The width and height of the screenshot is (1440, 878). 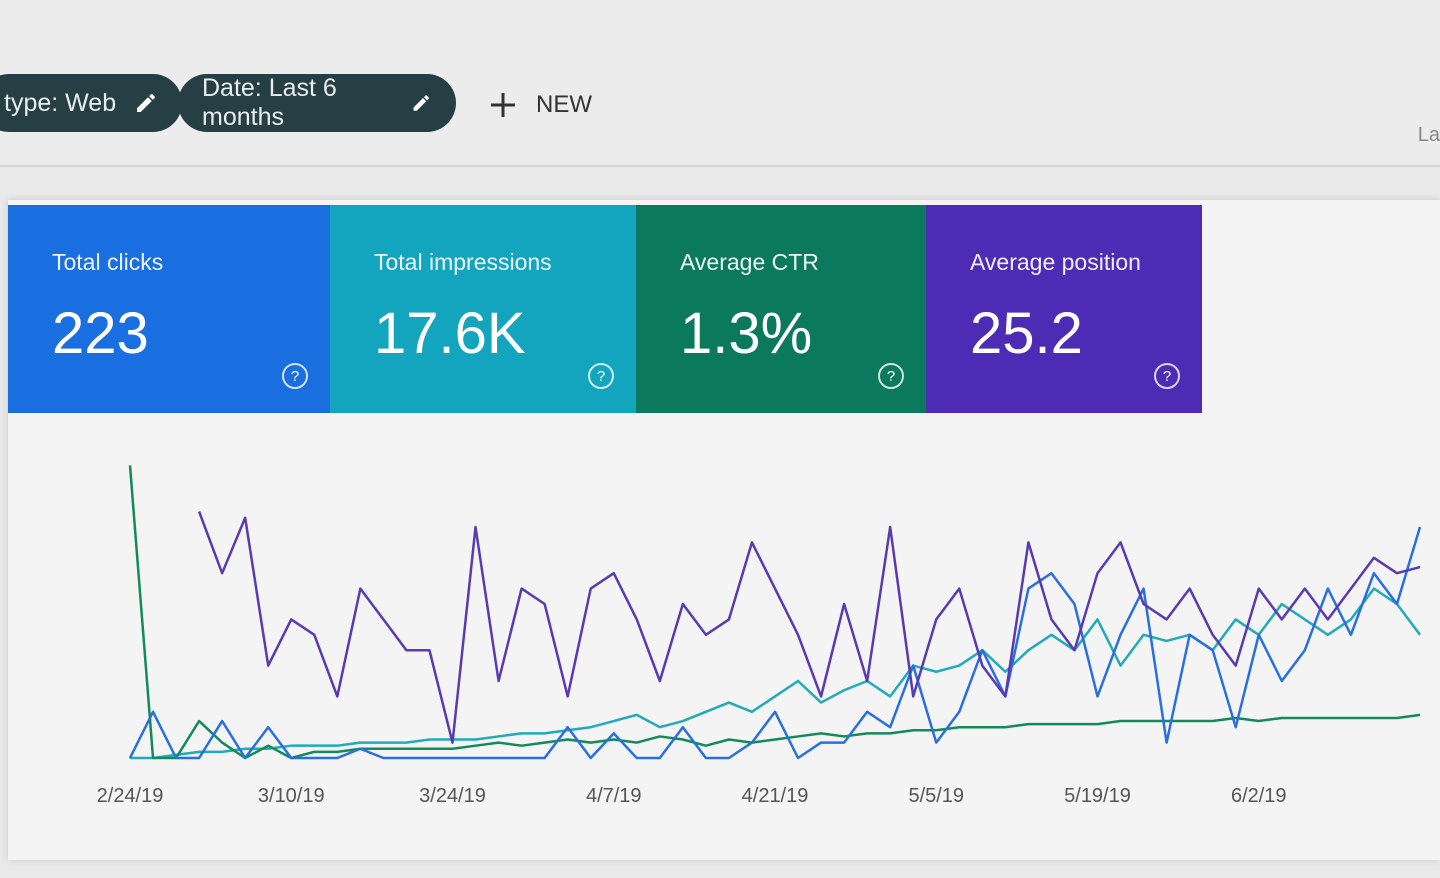 What do you see at coordinates (450, 333) in the screenshot?
I see `card-value: 17.6K` at bounding box center [450, 333].